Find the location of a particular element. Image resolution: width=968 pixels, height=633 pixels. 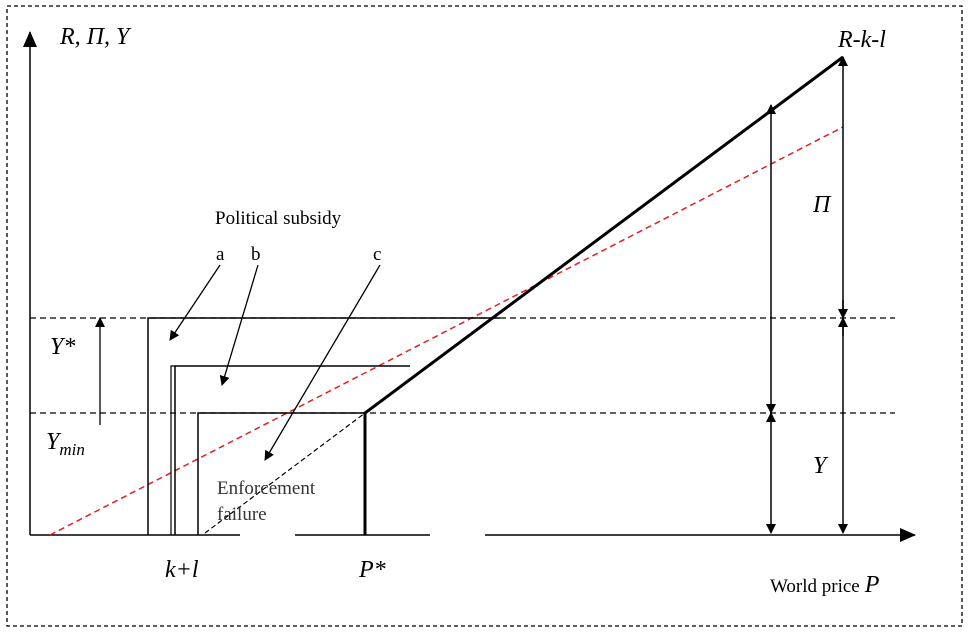

y-min-base: Y is located at coordinates (54, 442).